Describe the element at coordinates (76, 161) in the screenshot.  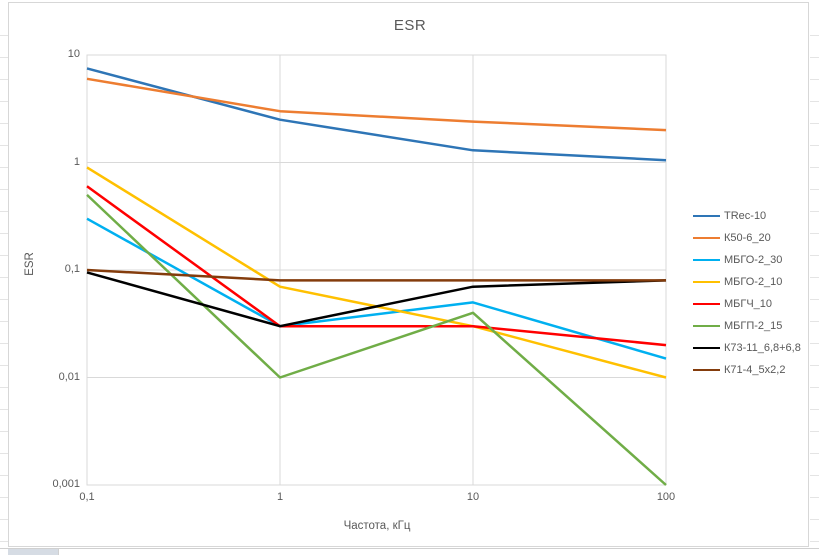
I see `y-tick-label: 1` at that location.